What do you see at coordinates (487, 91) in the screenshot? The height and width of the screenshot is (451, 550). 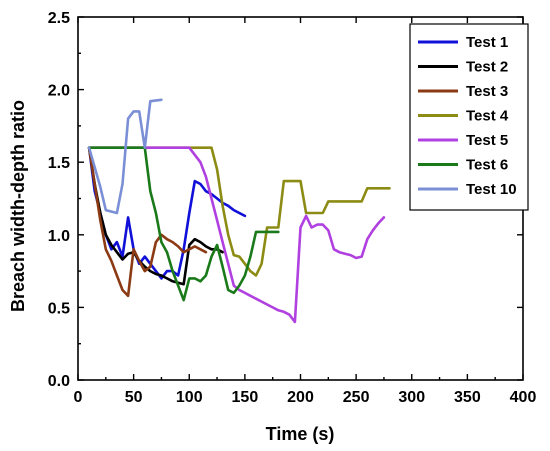 I see `legend-label: Test 3` at bounding box center [487, 91].